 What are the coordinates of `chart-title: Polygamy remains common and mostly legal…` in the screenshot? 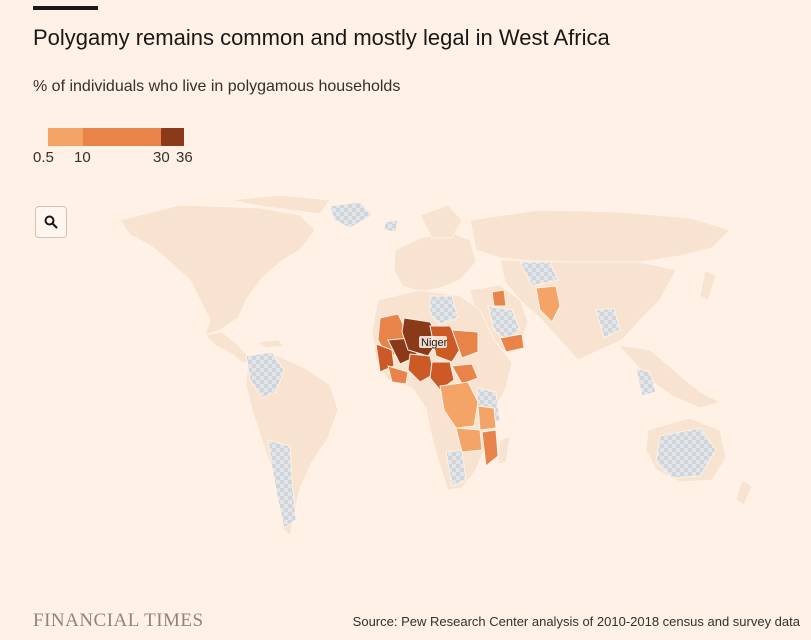 It's located at (321, 37).